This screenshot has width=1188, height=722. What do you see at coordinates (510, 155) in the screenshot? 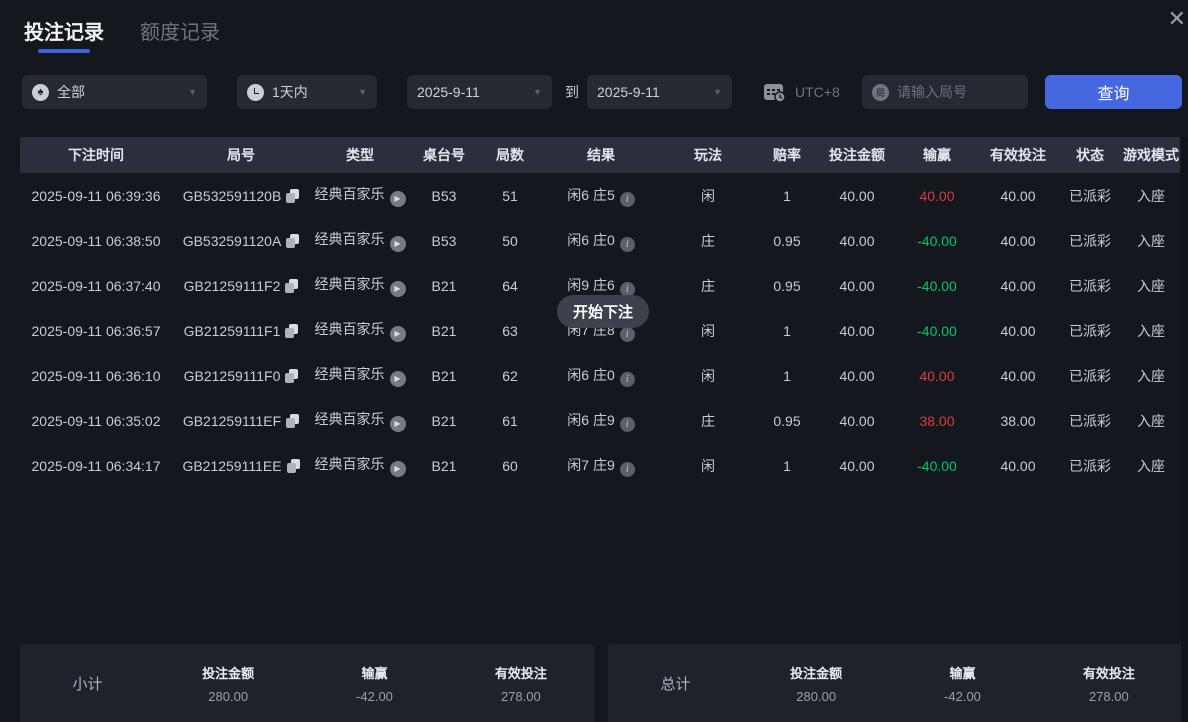
I see `column-header: 局数` at bounding box center [510, 155].